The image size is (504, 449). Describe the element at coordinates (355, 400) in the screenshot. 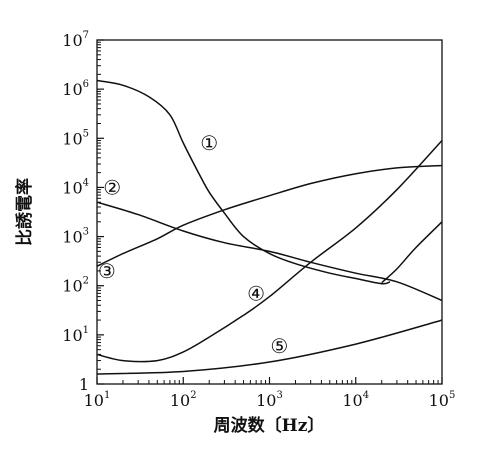

I see `x-tick-label: 104` at that location.